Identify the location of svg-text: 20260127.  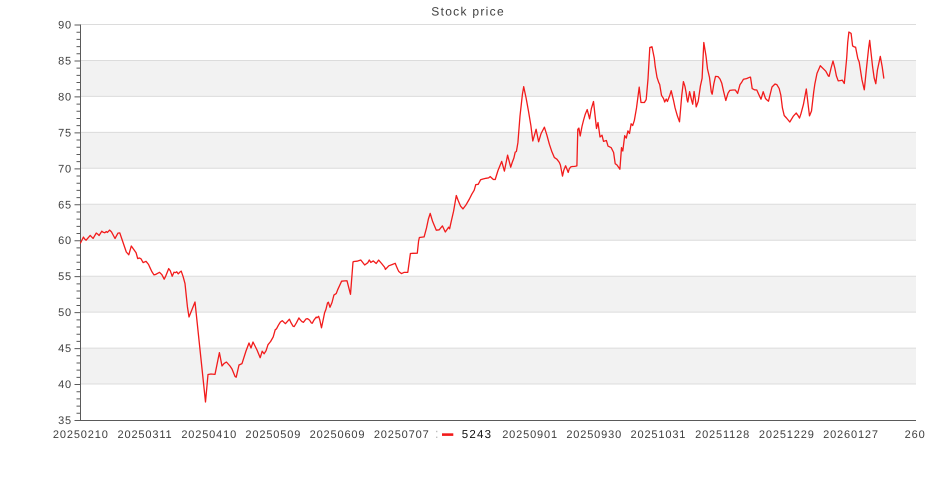
(851, 435).